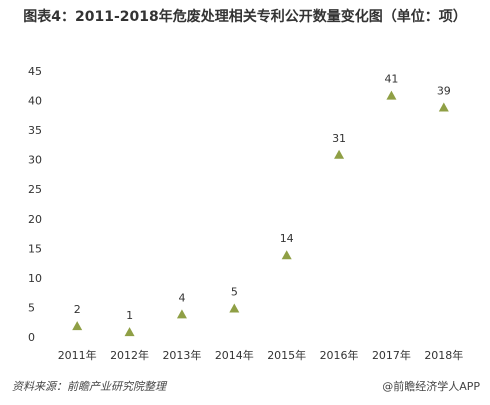 This screenshot has height=405, width=490. What do you see at coordinates (234, 291) in the screenshot?
I see `data-label: 5` at bounding box center [234, 291].